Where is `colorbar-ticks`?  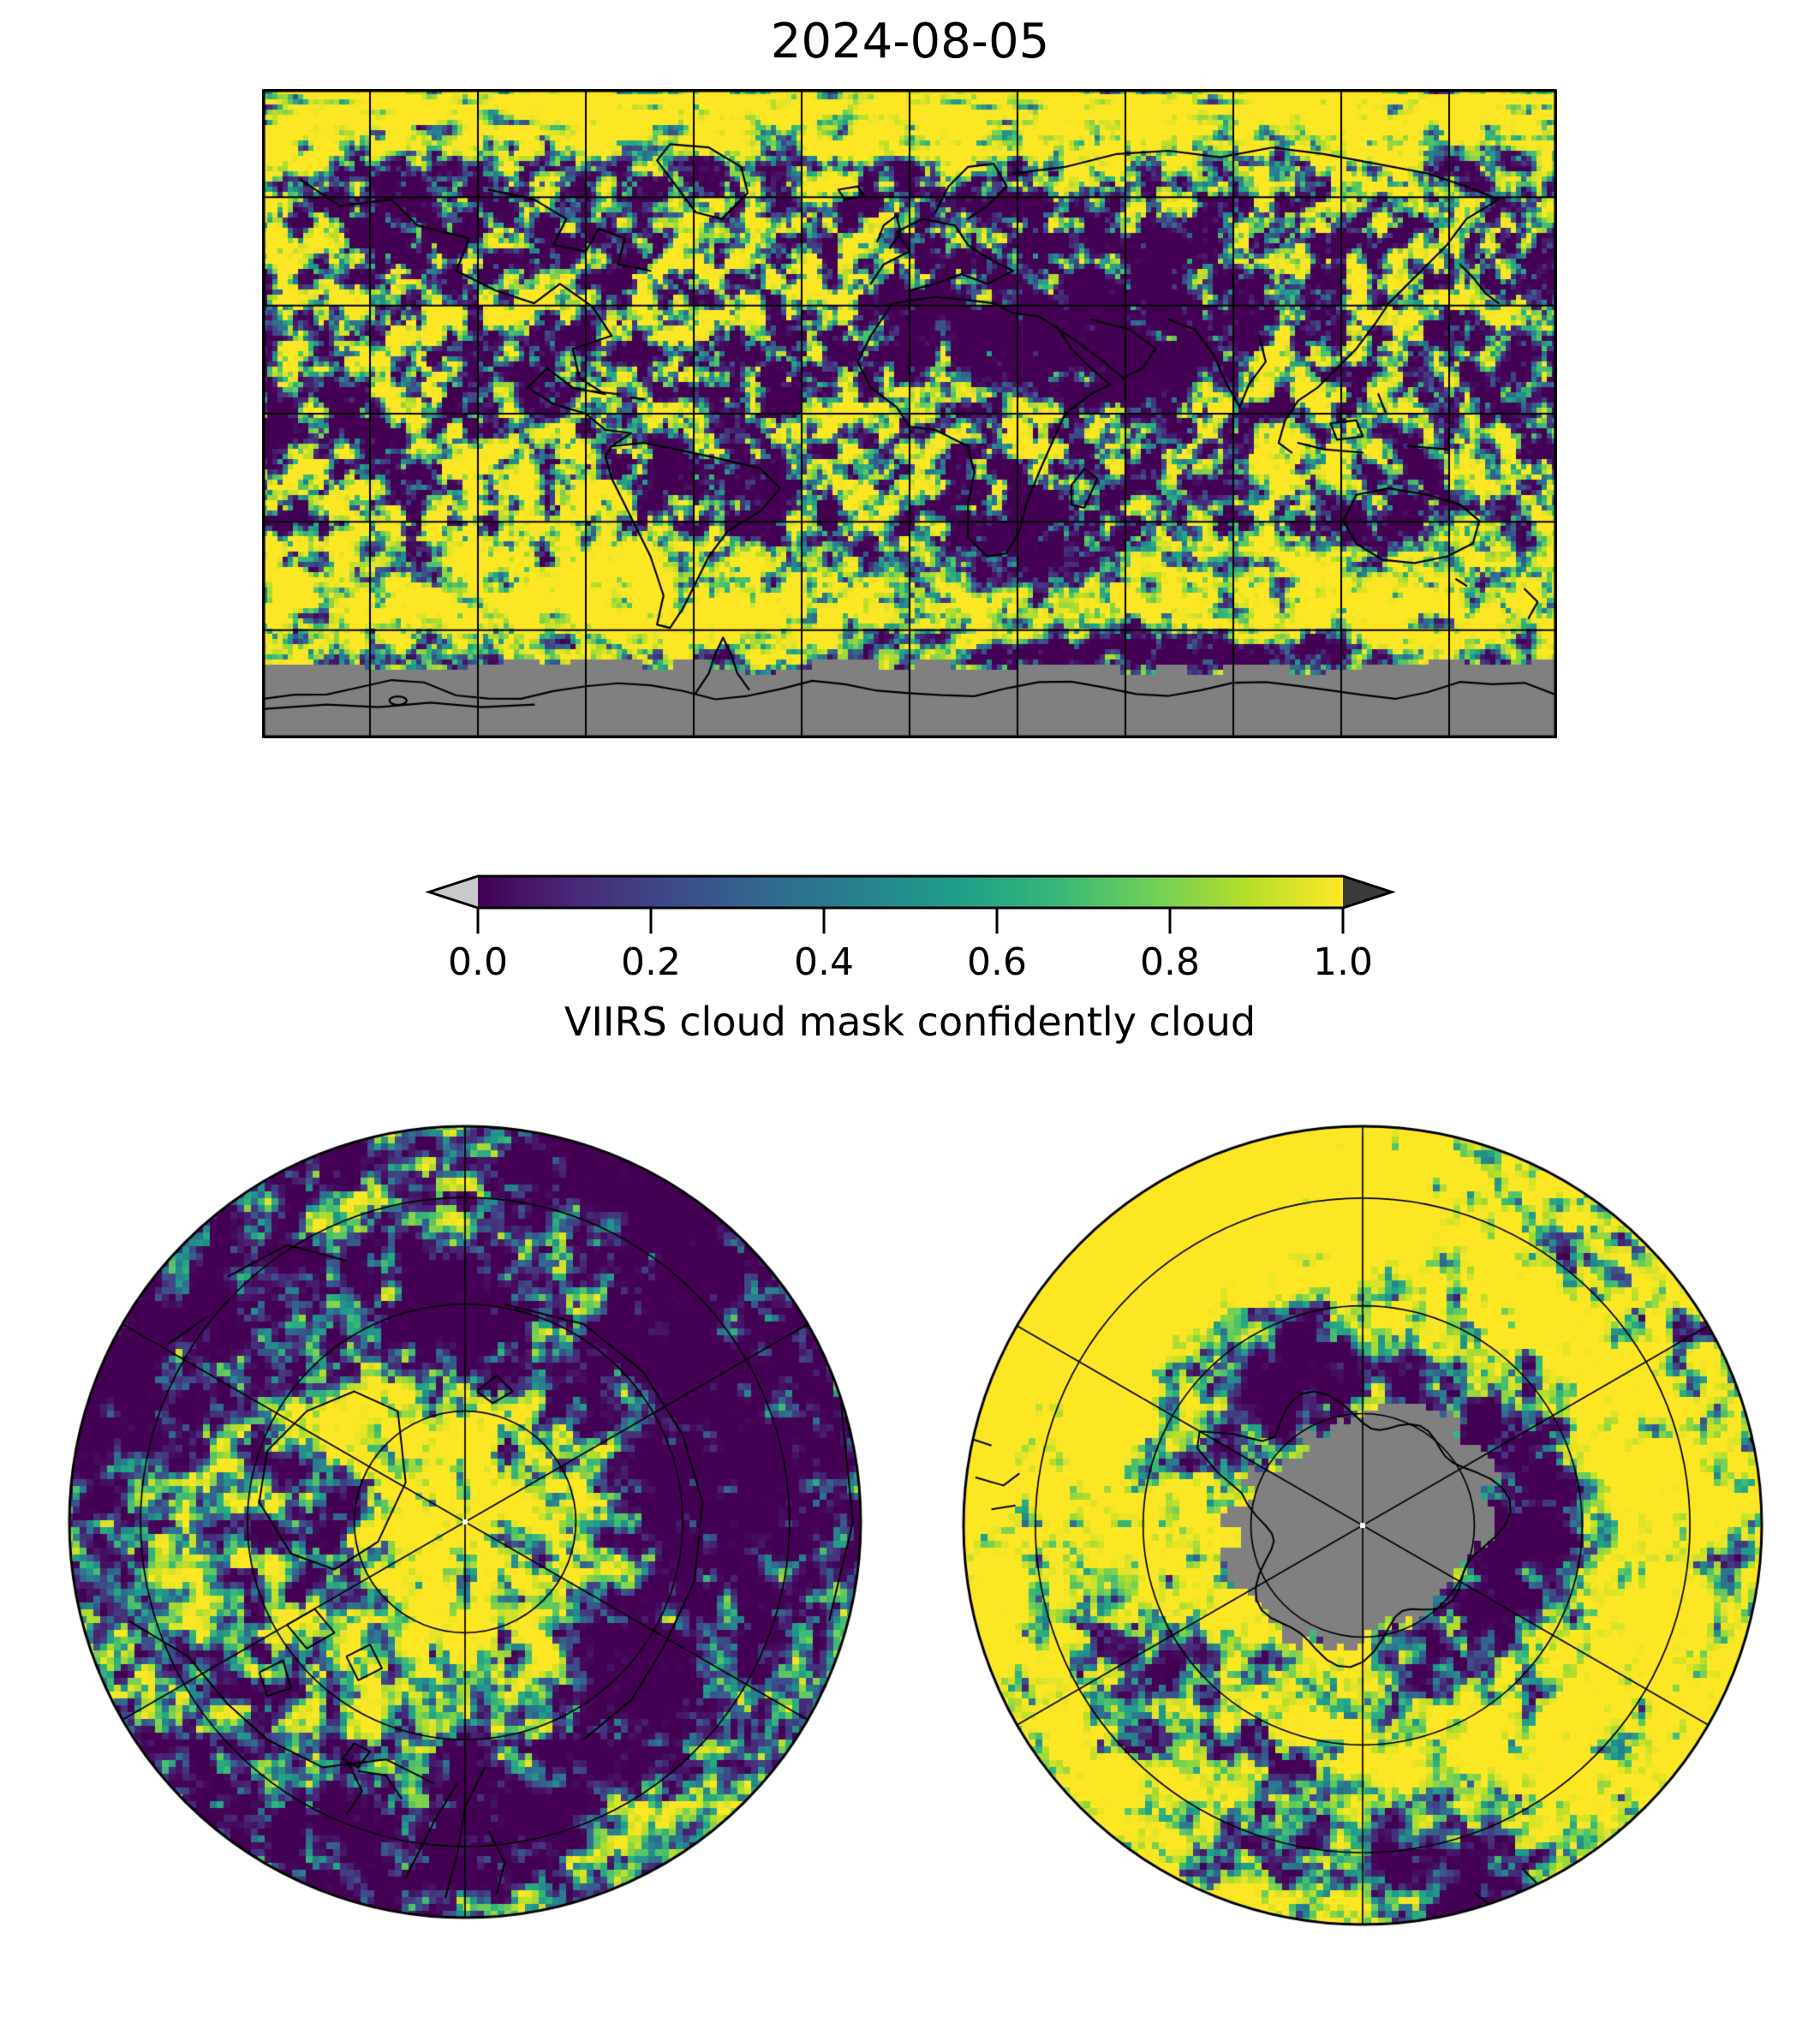 colorbar-ticks is located at coordinates (911, 921).